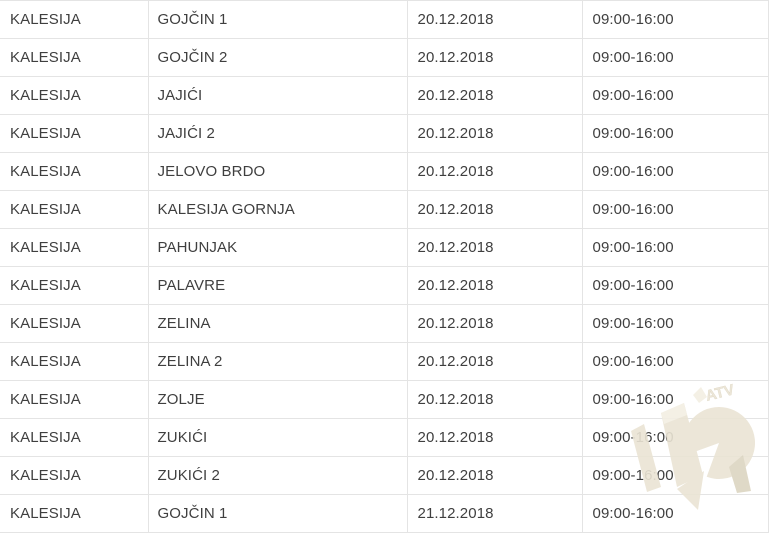  Describe the element at coordinates (278, 399) in the screenshot. I see `cell-settlement: ZOLJE` at that location.